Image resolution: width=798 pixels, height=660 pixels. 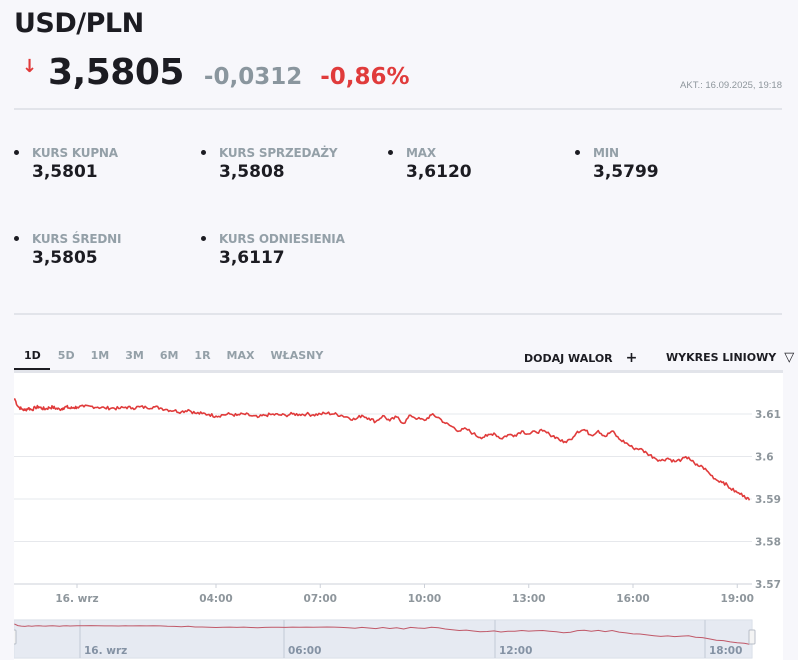 I want to click on arrow-down-icon: ↓, so click(x=30, y=66).